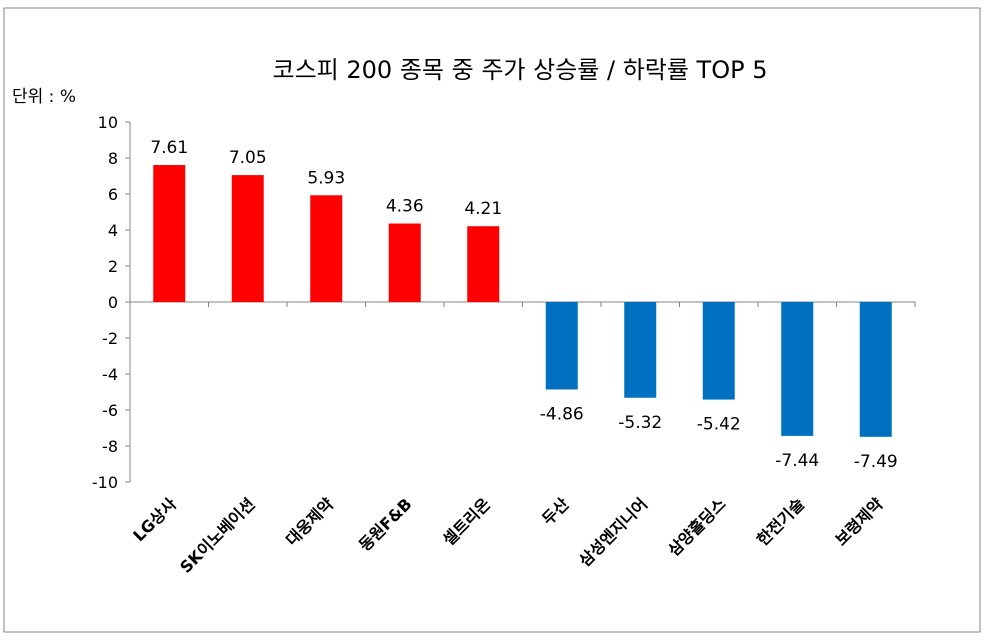 This screenshot has height=641, width=989. I want to click on unit-label: 단위 : %, so click(44, 97).